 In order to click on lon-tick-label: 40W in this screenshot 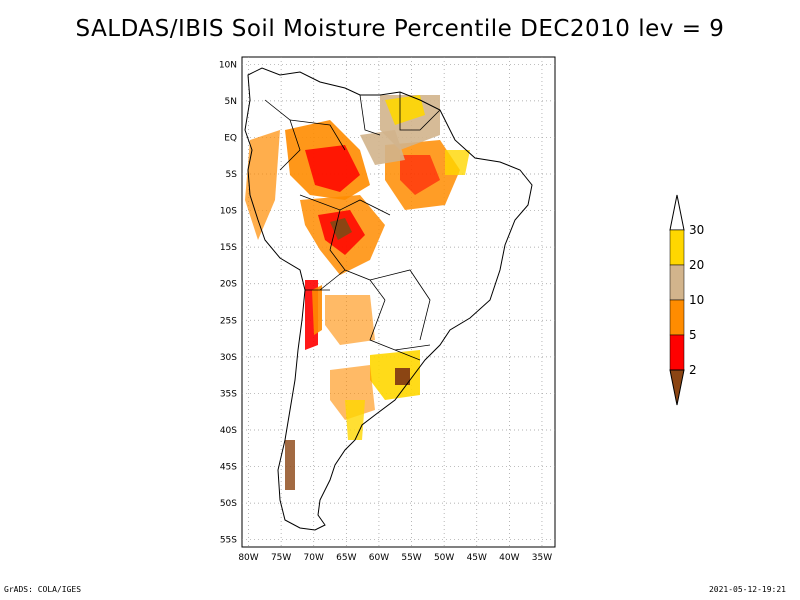, I will do `click(509, 558)`.